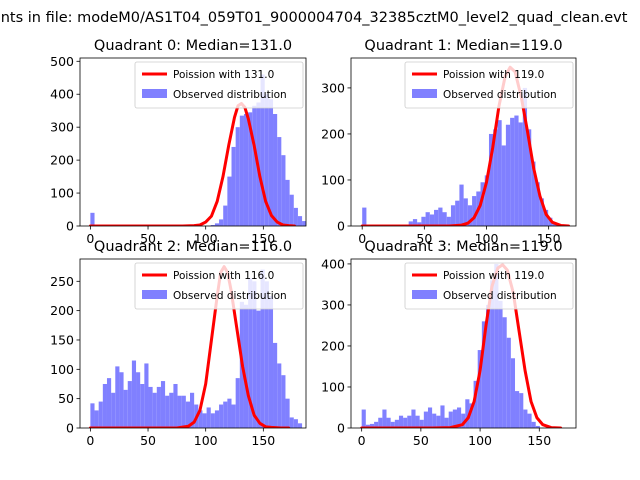 The height and width of the screenshot is (480, 640). What do you see at coordinates (487, 238) in the screenshot?
I see `x-tick-label: 100` at bounding box center [487, 238].